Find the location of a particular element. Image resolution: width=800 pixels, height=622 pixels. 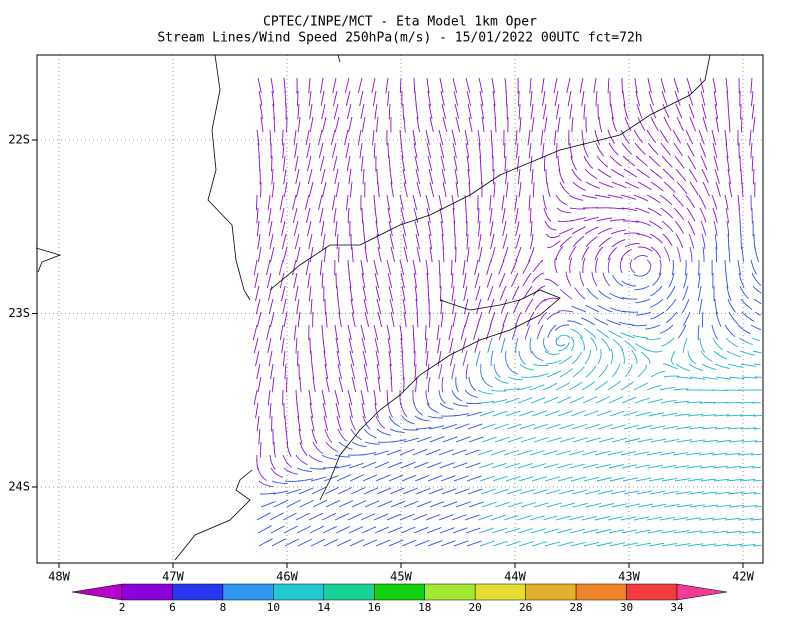

colorbar-label: 28 is located at coordinates (575, 607).